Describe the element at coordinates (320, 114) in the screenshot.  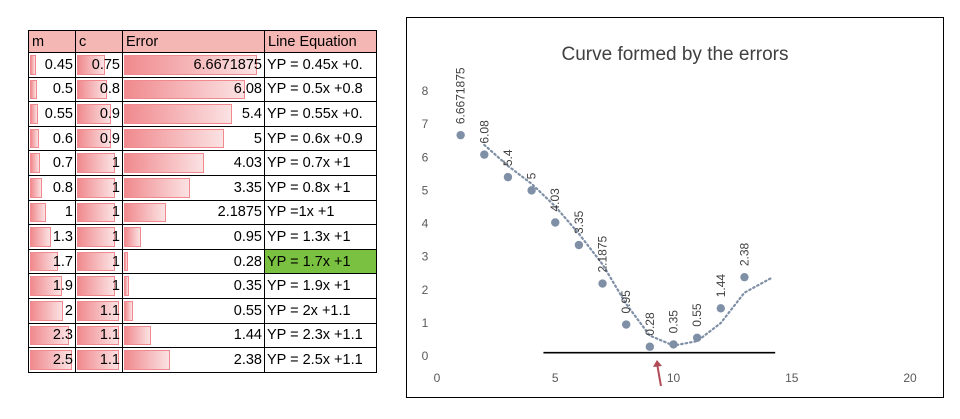
I see `line-equation-cell: YP = 0.55x +0.` at that location.